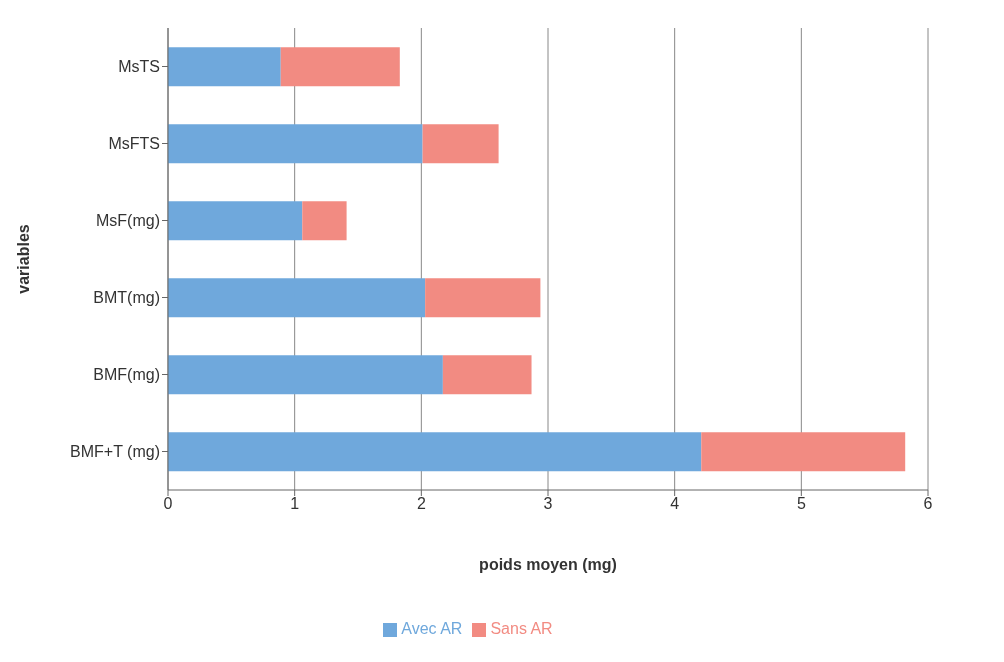 The width and height of the screenshot is (1004, 662). Describe the element at coordinates (134, 144) in the screenshot. I see `y-tick-label: MsFTS` at that location.